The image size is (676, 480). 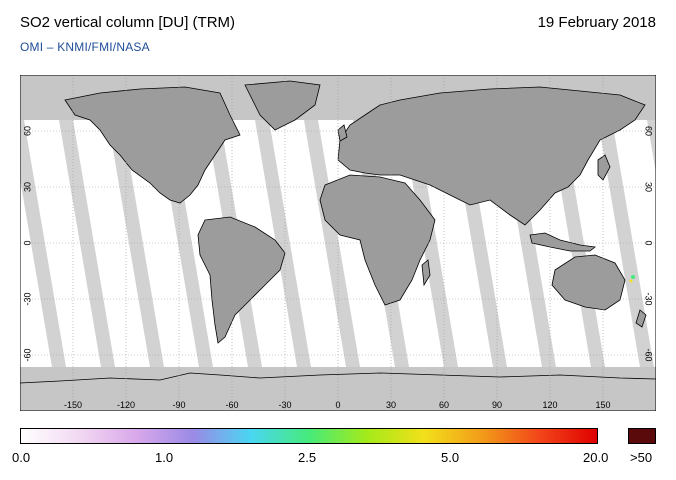 I want to click on lat-tick-right: 0, so click(x=649, y=242).